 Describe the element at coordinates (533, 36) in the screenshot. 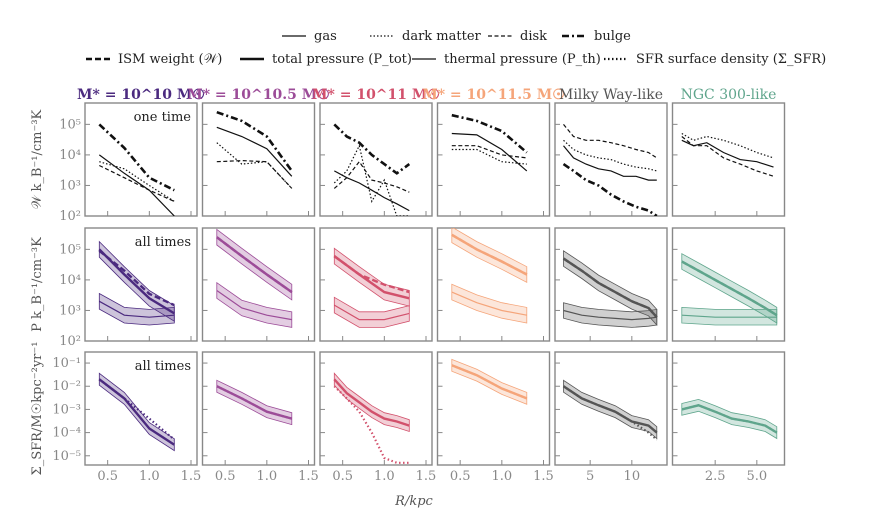

I see `legend-label-2: disk` at that location.